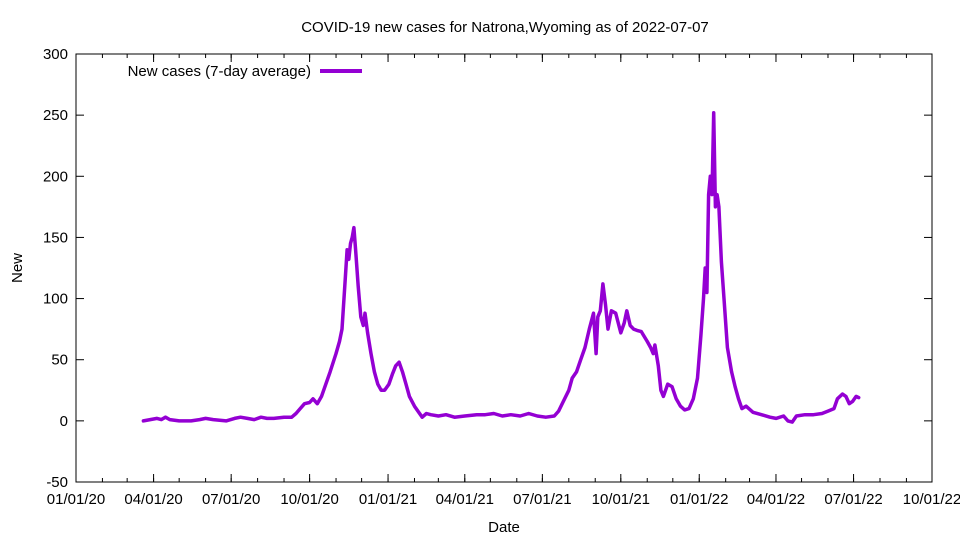 This screenshot has height=540, width=960. Describe the element at coordinates (388, 499) in the screenshot. I see `x-tick-label: 01/01/21` at that location.